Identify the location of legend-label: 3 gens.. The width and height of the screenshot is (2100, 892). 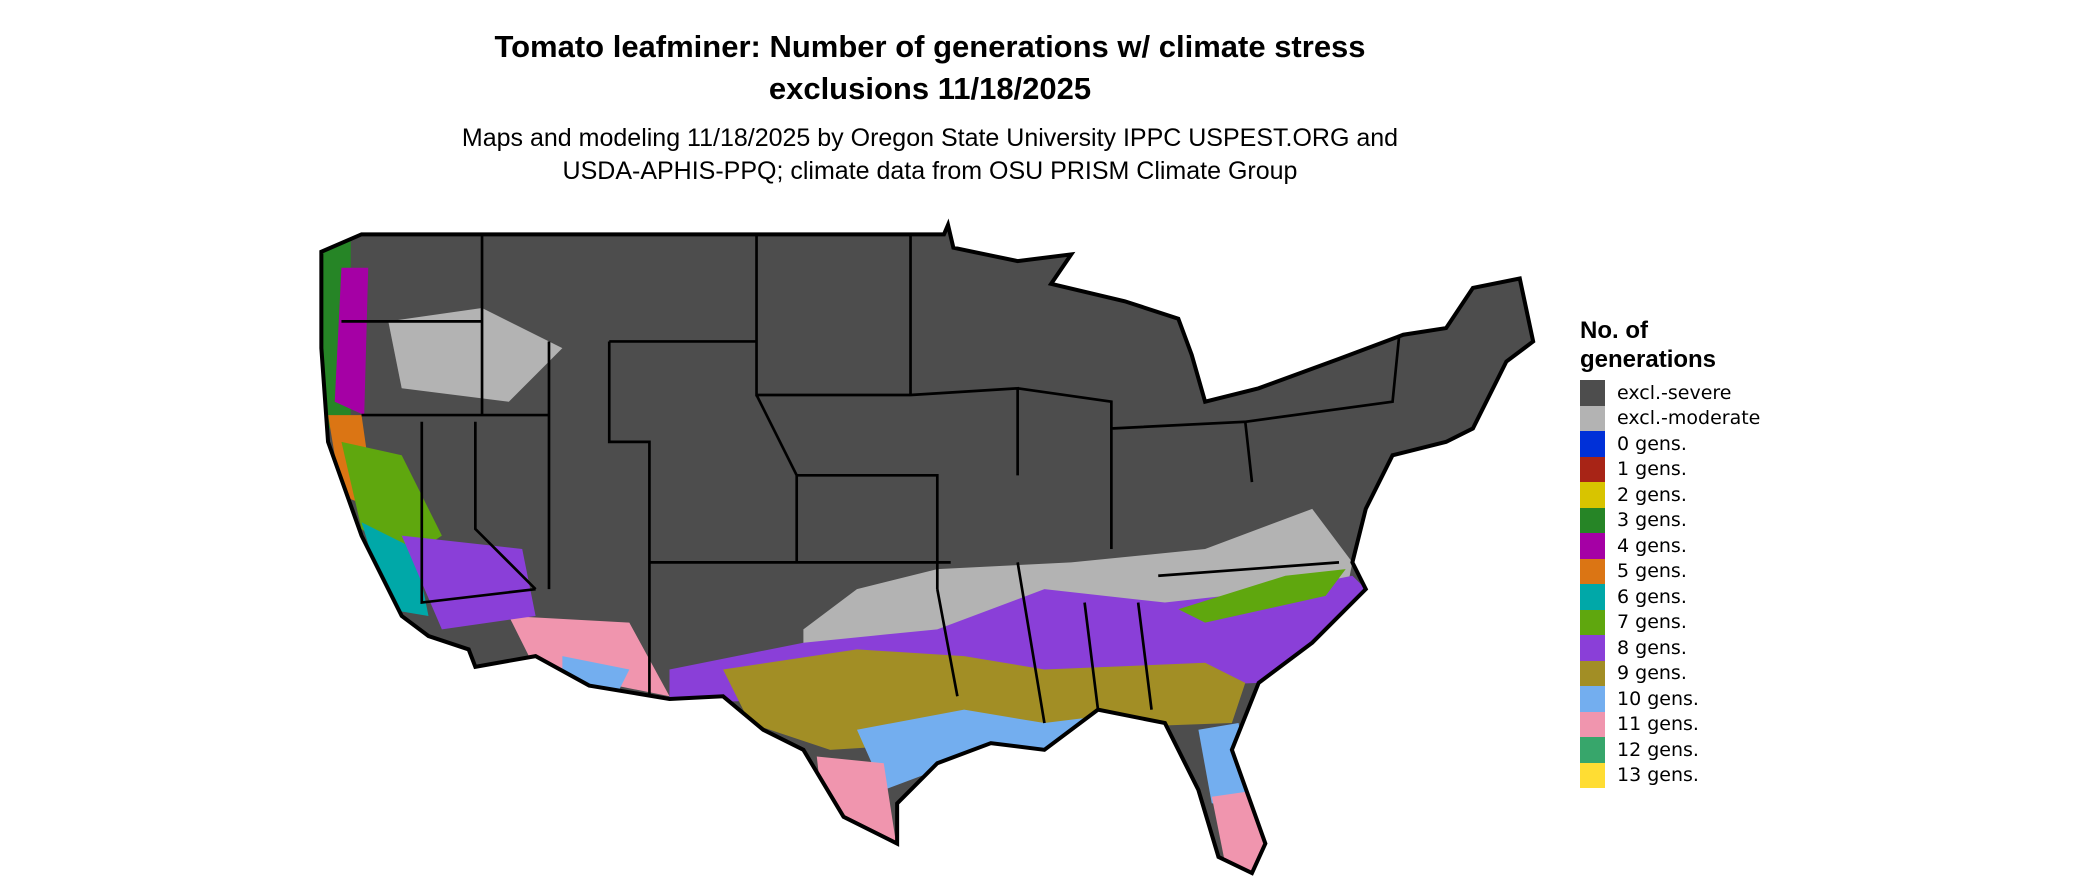
(1652, 520).